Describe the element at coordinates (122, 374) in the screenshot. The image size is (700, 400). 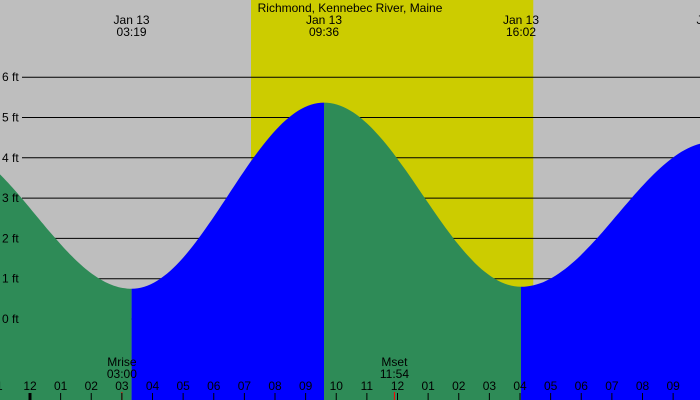
I see `moon-event-time: 03:00` at that location.